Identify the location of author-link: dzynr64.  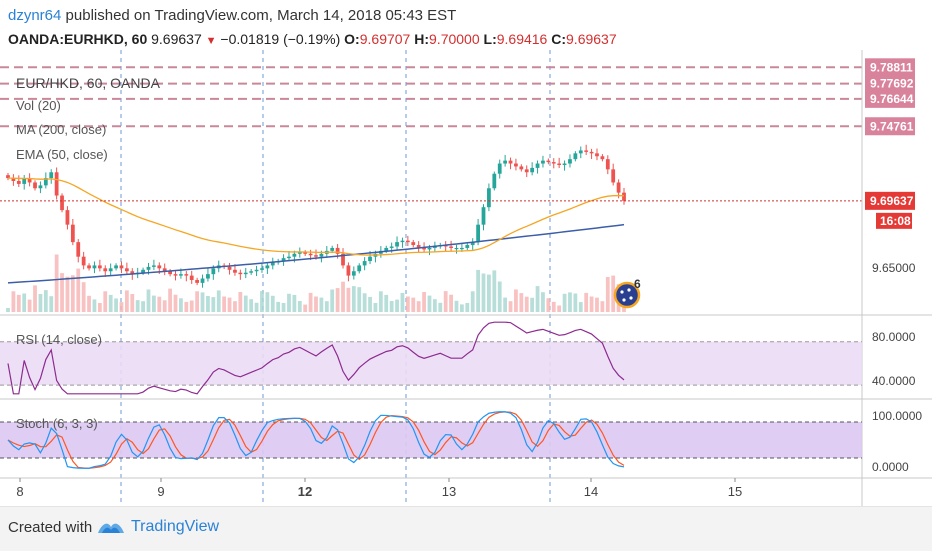
(35, 15).